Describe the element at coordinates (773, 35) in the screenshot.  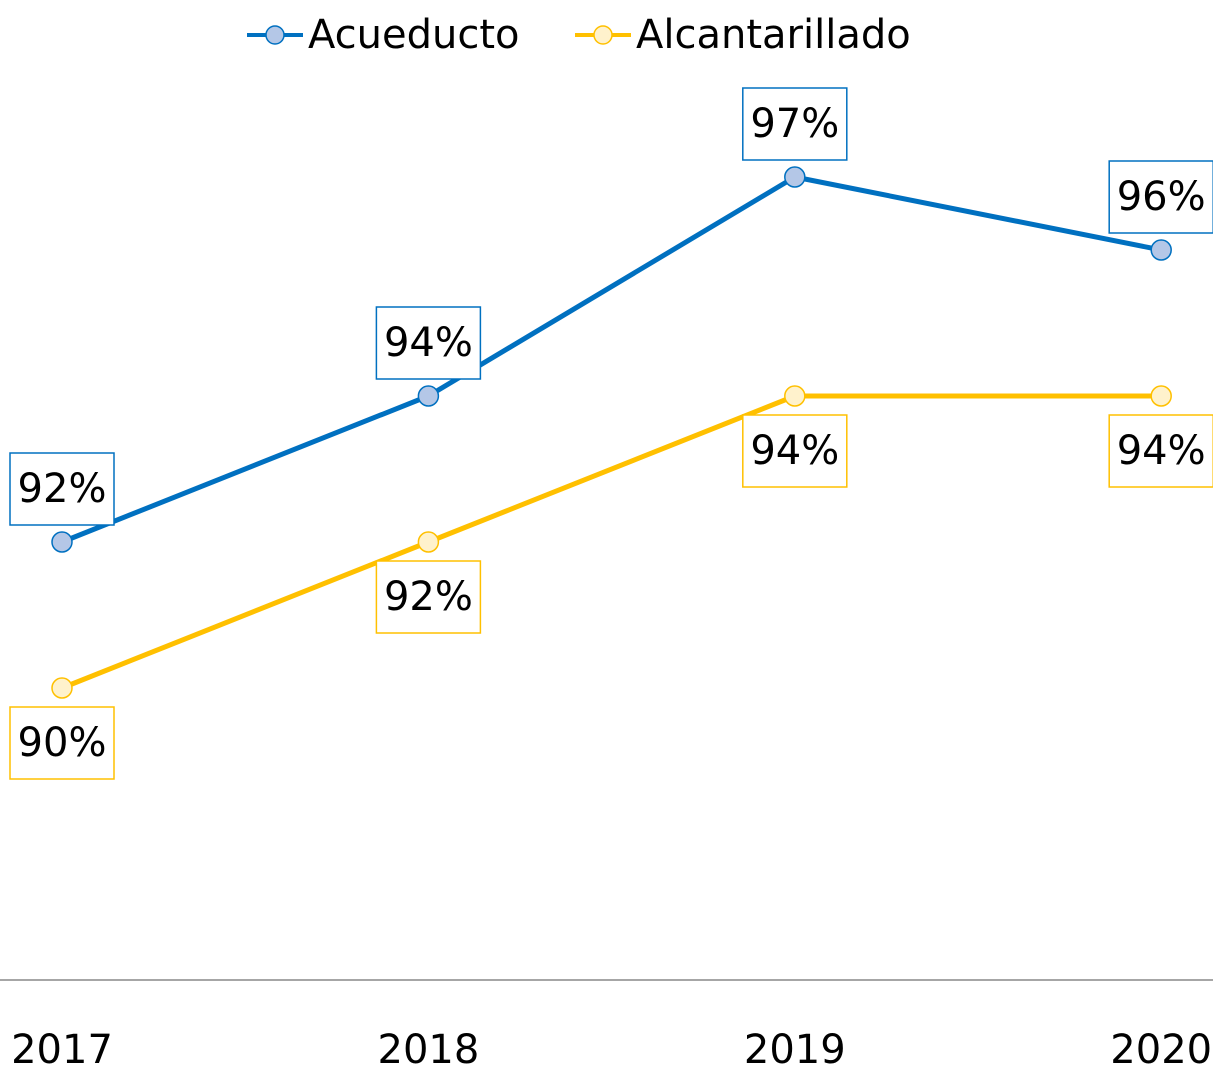
I see `legend-label: Alcantarillado` at that location.